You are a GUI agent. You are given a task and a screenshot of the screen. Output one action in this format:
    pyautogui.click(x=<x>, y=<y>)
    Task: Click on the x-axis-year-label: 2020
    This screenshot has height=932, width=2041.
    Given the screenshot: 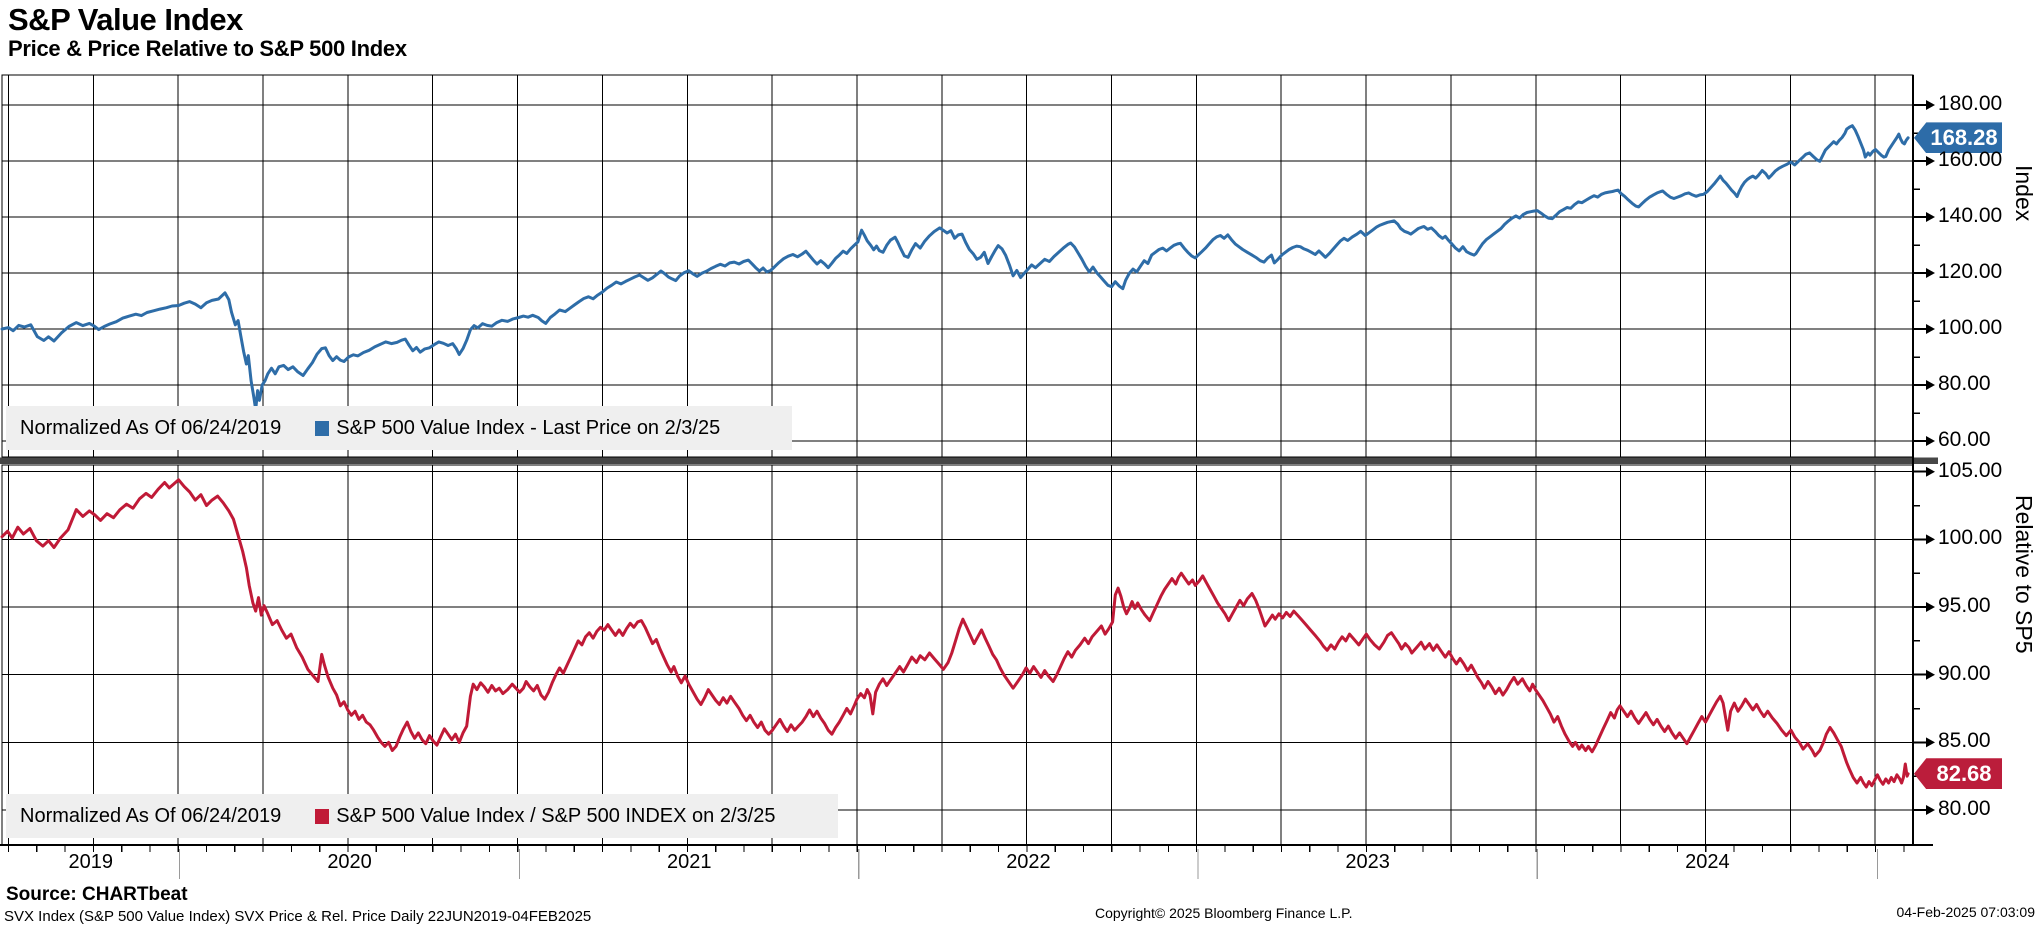 What is the action you would take?
    pyautogui.click(x=349, y=862)
    